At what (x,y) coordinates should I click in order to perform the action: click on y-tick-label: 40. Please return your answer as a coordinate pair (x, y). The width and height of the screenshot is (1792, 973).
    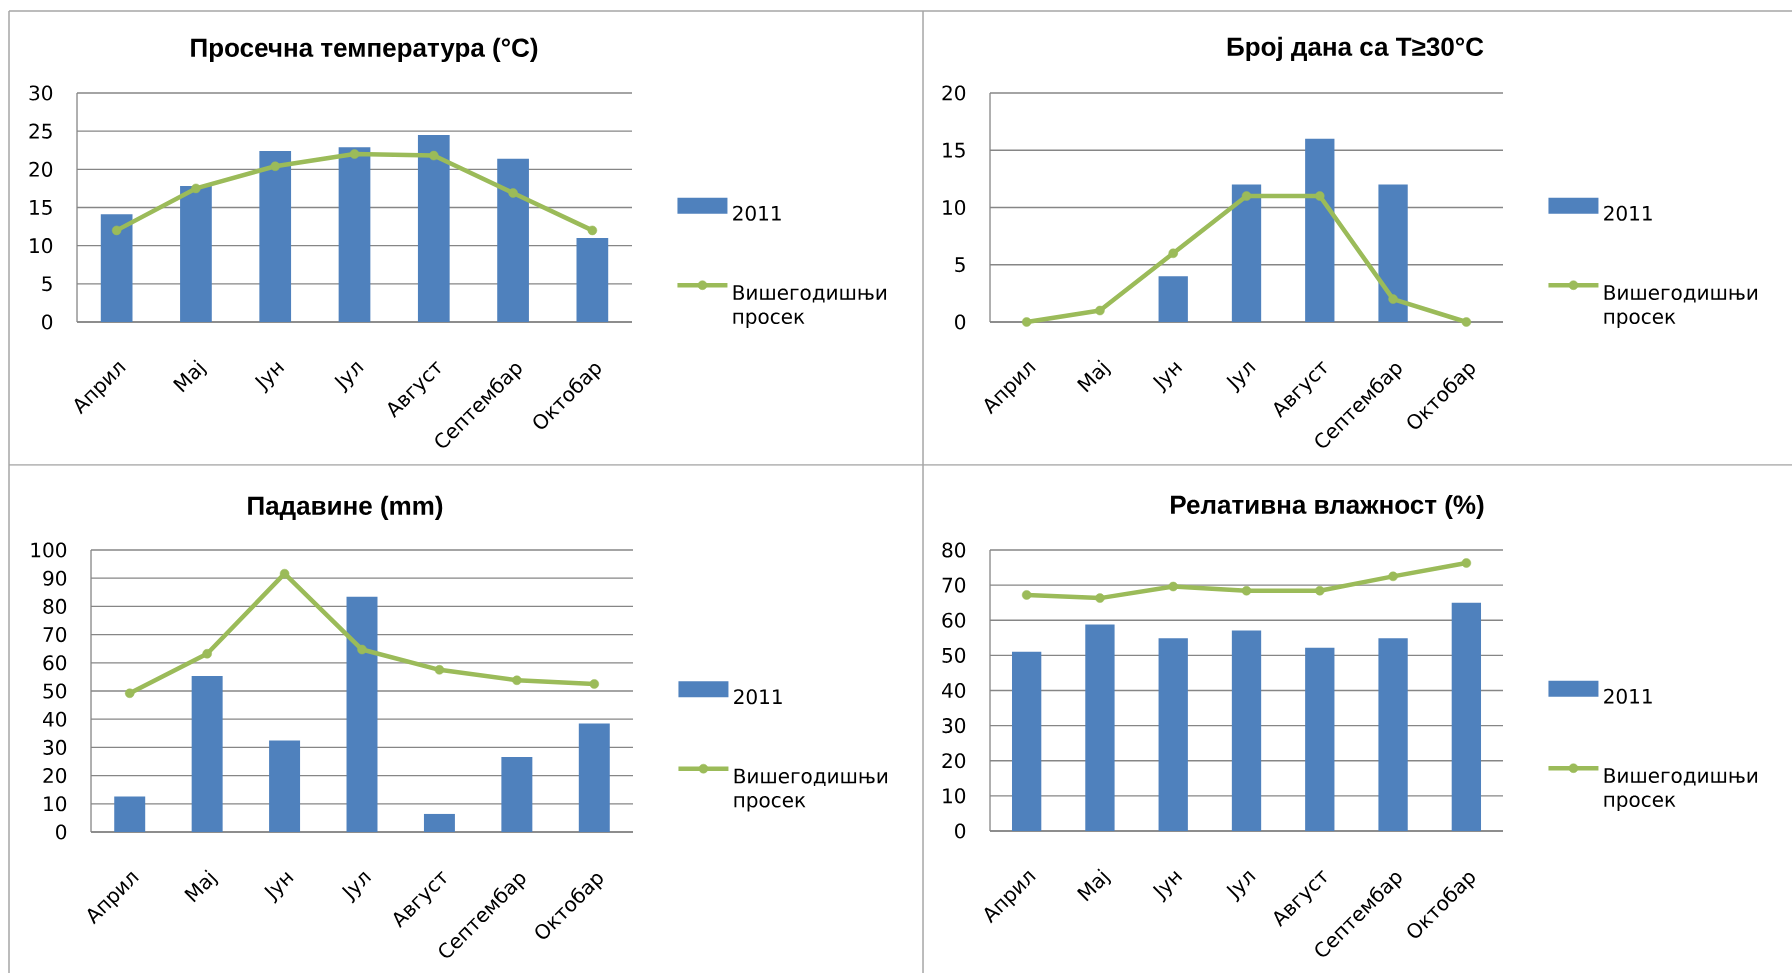
    Looking at the image, I should click on (55, 719).